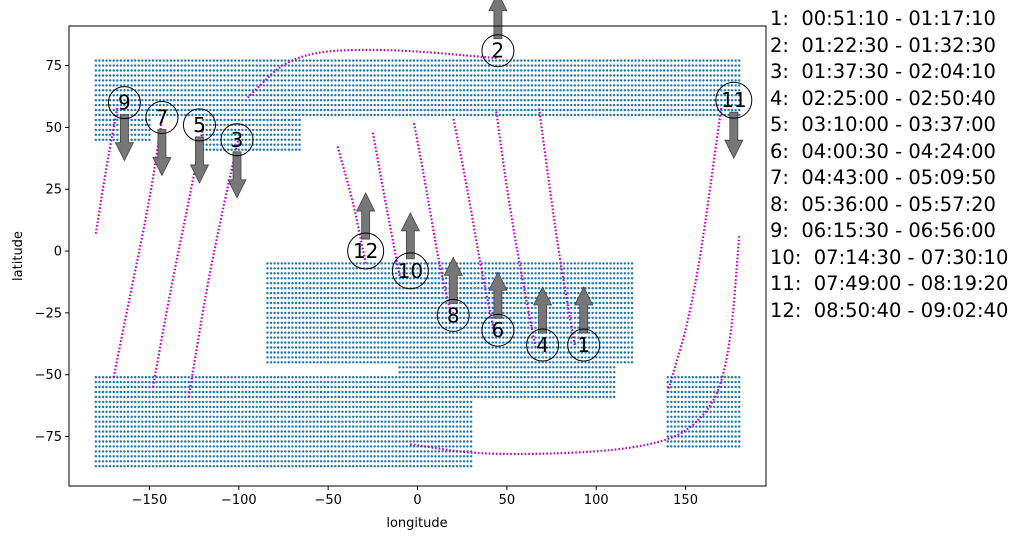 The image size is (1034, 540). I want to click on marker-label: 12, so click(365, 251).